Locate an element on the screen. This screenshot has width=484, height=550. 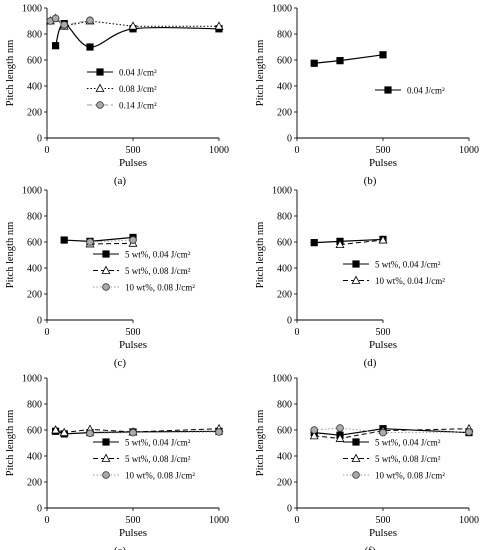
legend-label: 10 wt%, 0.04 J/cm² is located at coordinates (410, 281).